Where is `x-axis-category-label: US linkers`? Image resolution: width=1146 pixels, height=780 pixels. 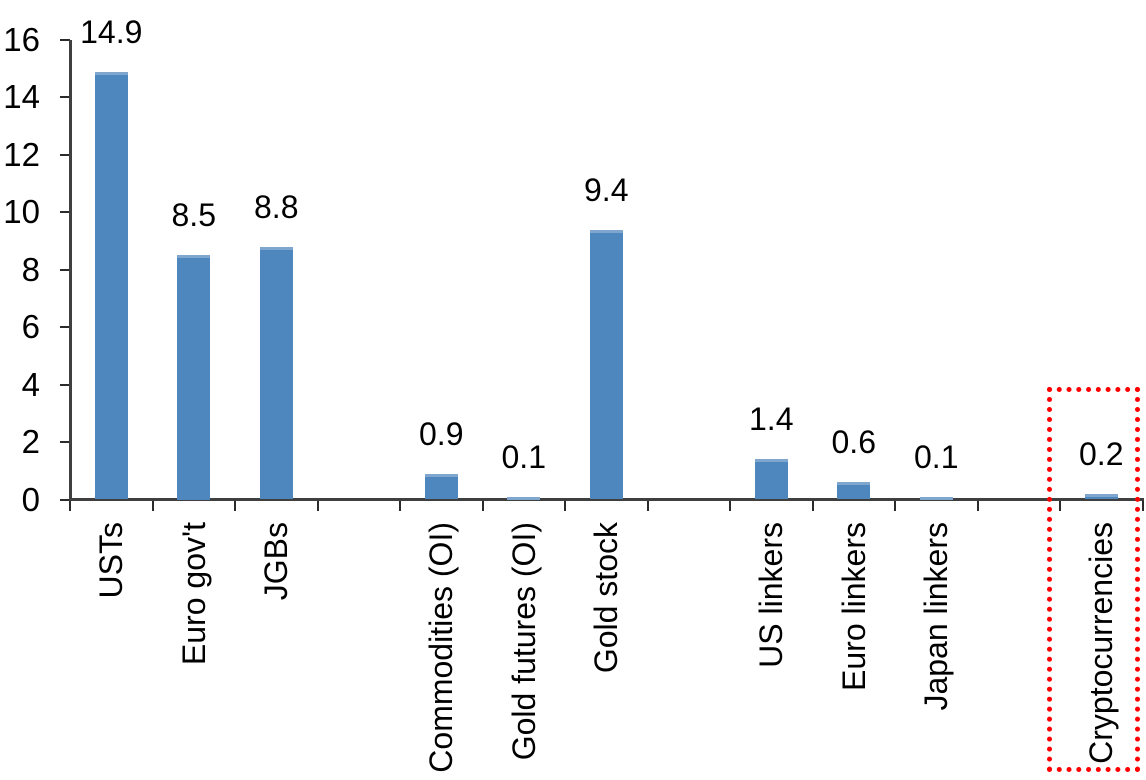 x-axis-category-label: US linkers is located at coordinates (771, 595).